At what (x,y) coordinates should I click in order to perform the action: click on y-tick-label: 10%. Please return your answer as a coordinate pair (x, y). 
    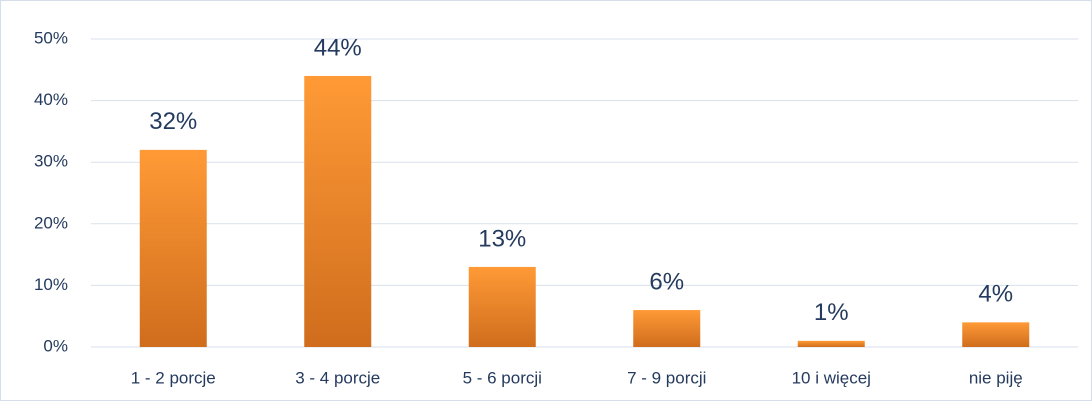
    Looking at the image, I should click on (51, 284).